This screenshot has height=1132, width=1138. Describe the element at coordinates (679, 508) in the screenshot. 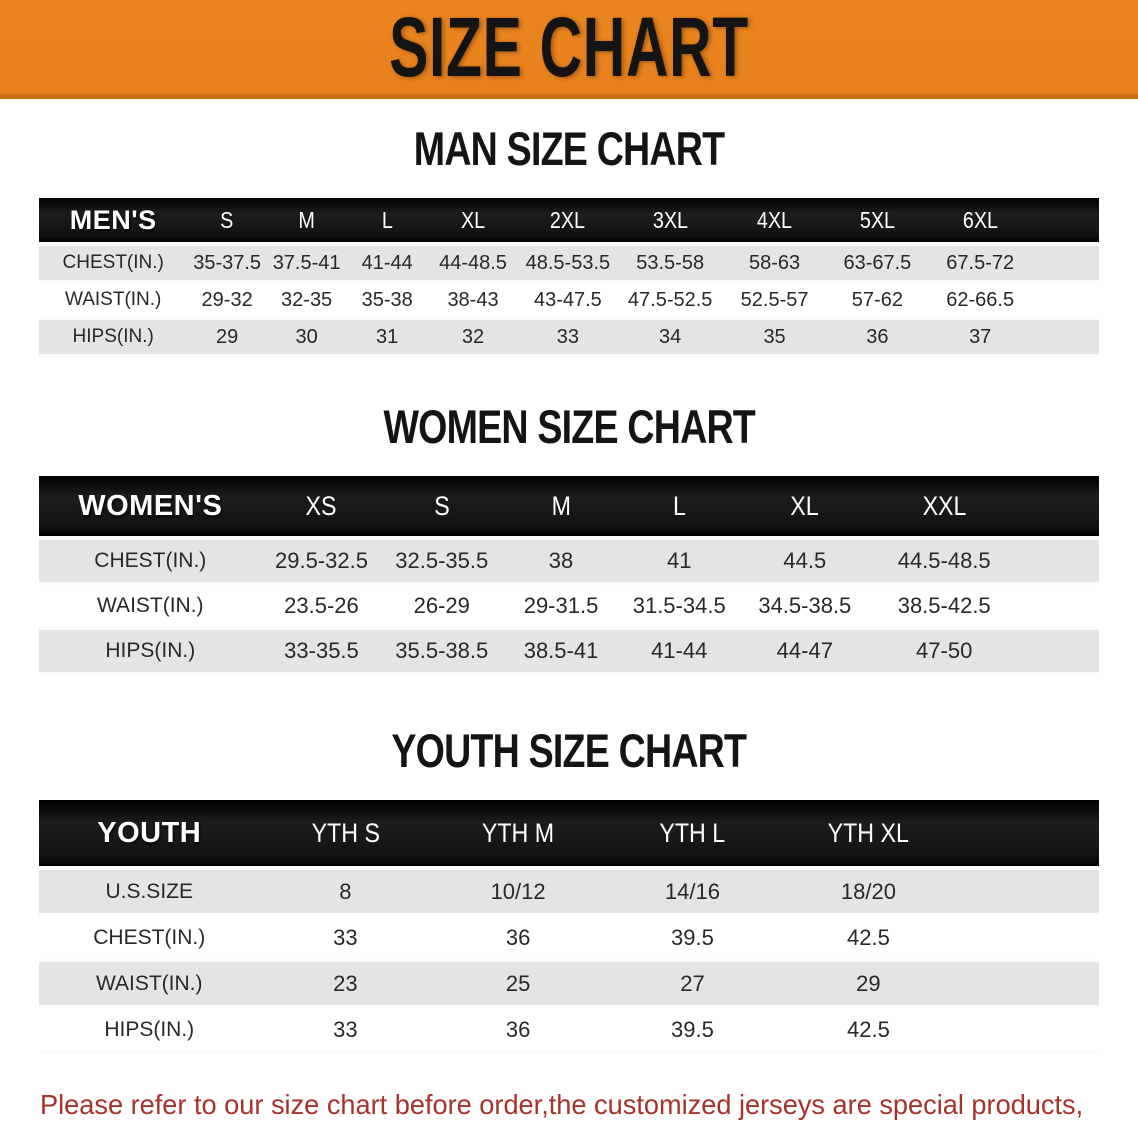

I see `women-column-header: L` at that location.